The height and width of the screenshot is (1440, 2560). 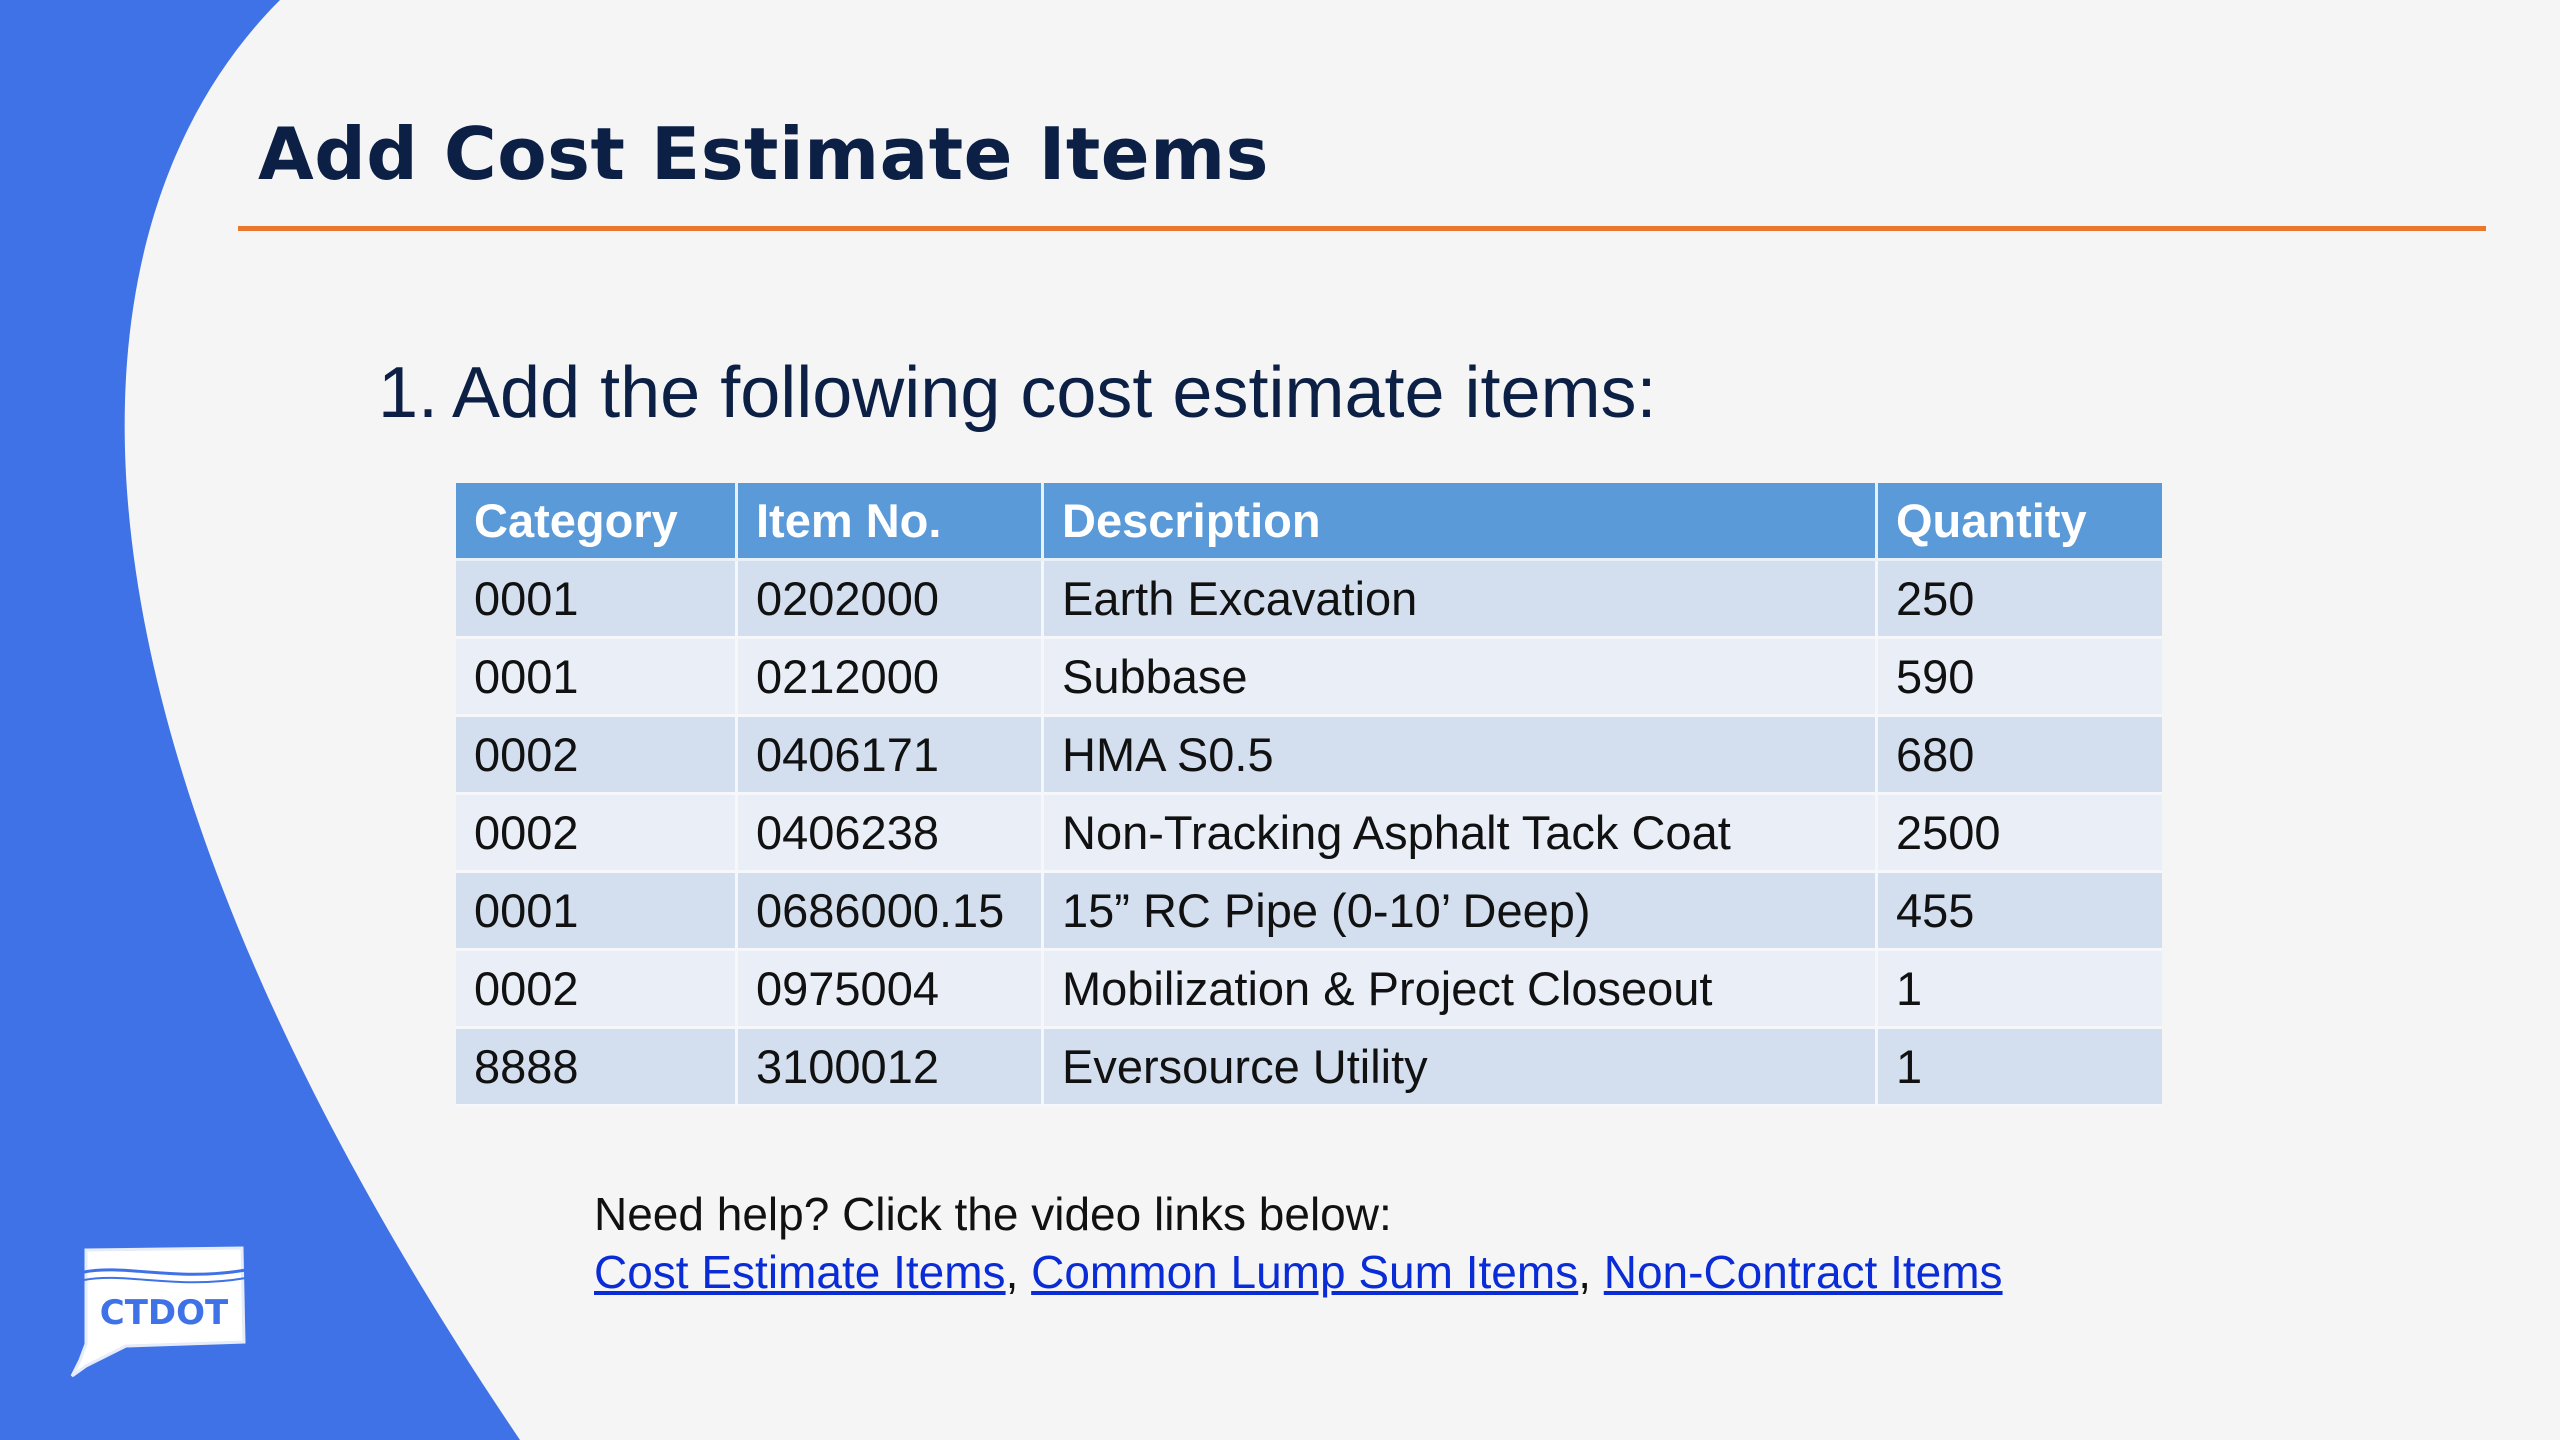 I want to click on instruction-number: 1., so click(x=408, y=393).